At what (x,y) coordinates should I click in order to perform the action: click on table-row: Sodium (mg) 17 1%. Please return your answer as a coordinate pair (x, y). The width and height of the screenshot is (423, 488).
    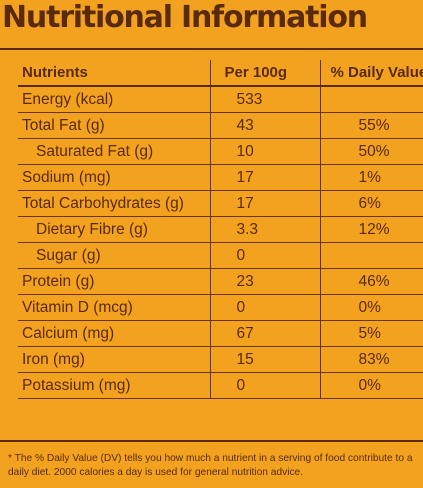
    Looking at the image, I should click on (220, 177).